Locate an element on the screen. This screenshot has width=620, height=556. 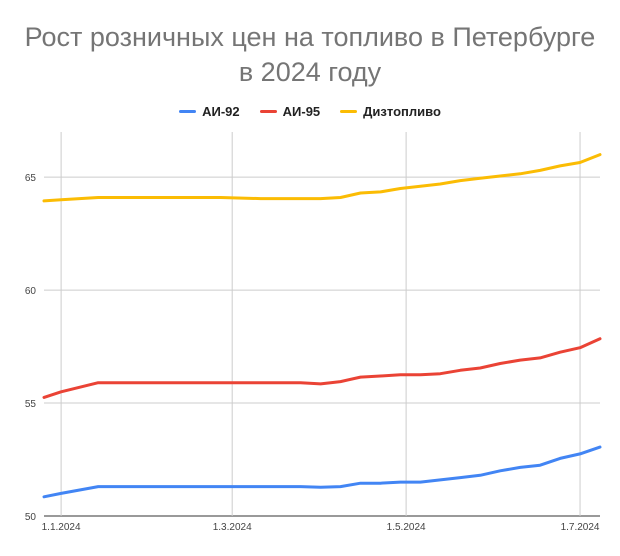
legend-label-ai95: АИ-95 is located at coordinates (301, 111).